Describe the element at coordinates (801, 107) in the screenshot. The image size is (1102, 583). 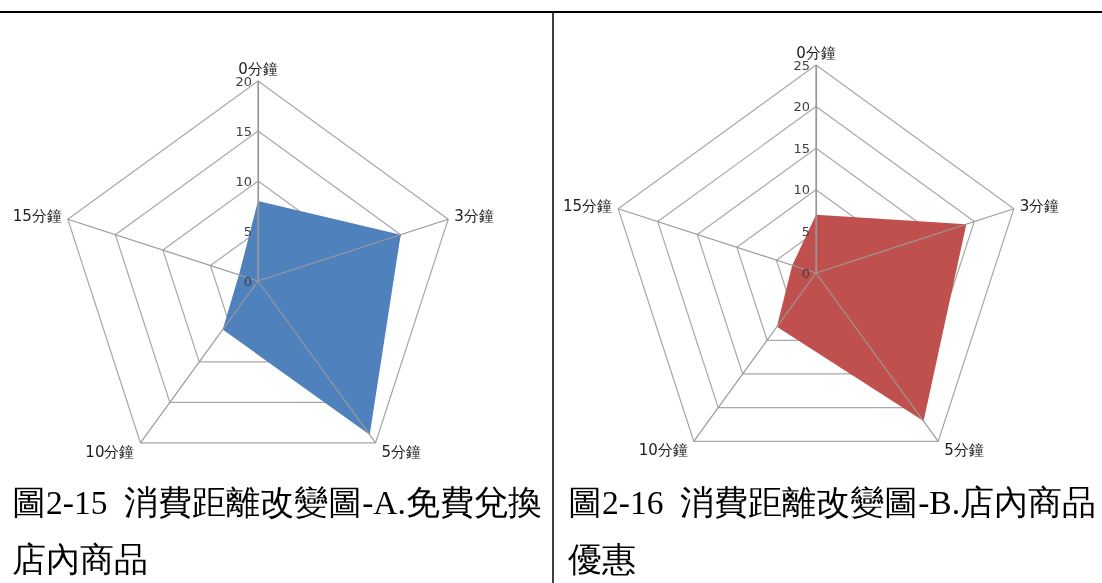
I see `y-tick-label: 20` at that location.